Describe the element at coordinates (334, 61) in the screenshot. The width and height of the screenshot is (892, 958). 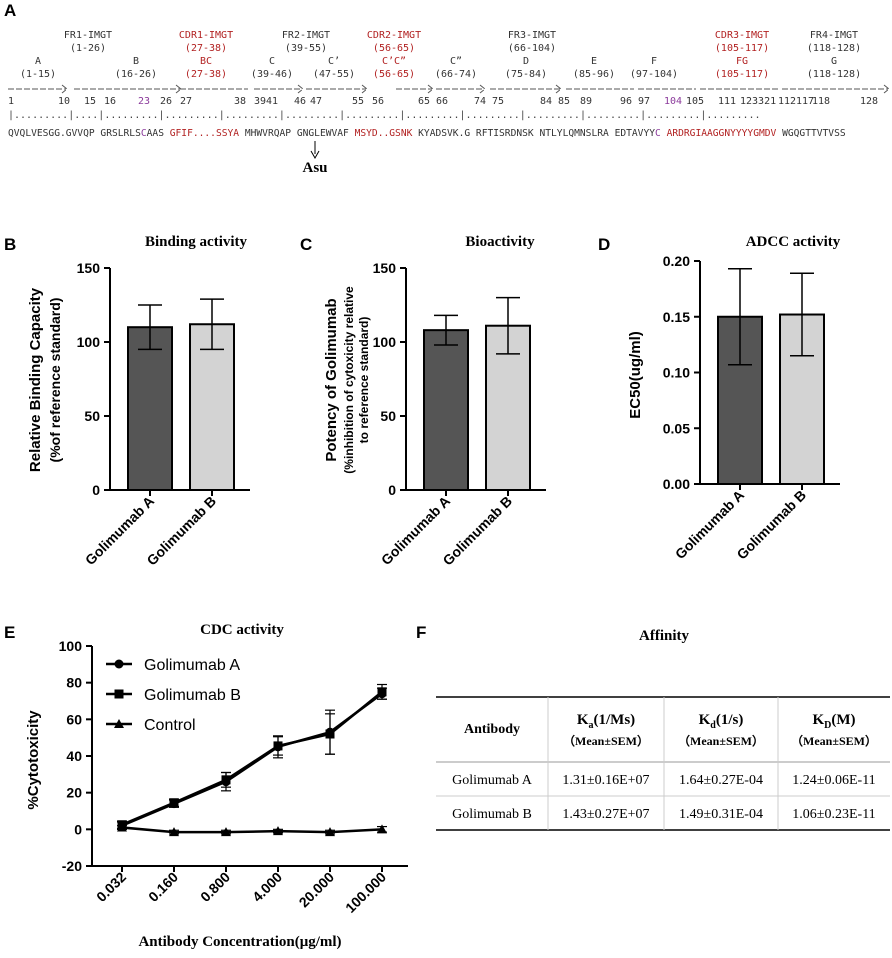
I see `strand-name: C’` at that location.